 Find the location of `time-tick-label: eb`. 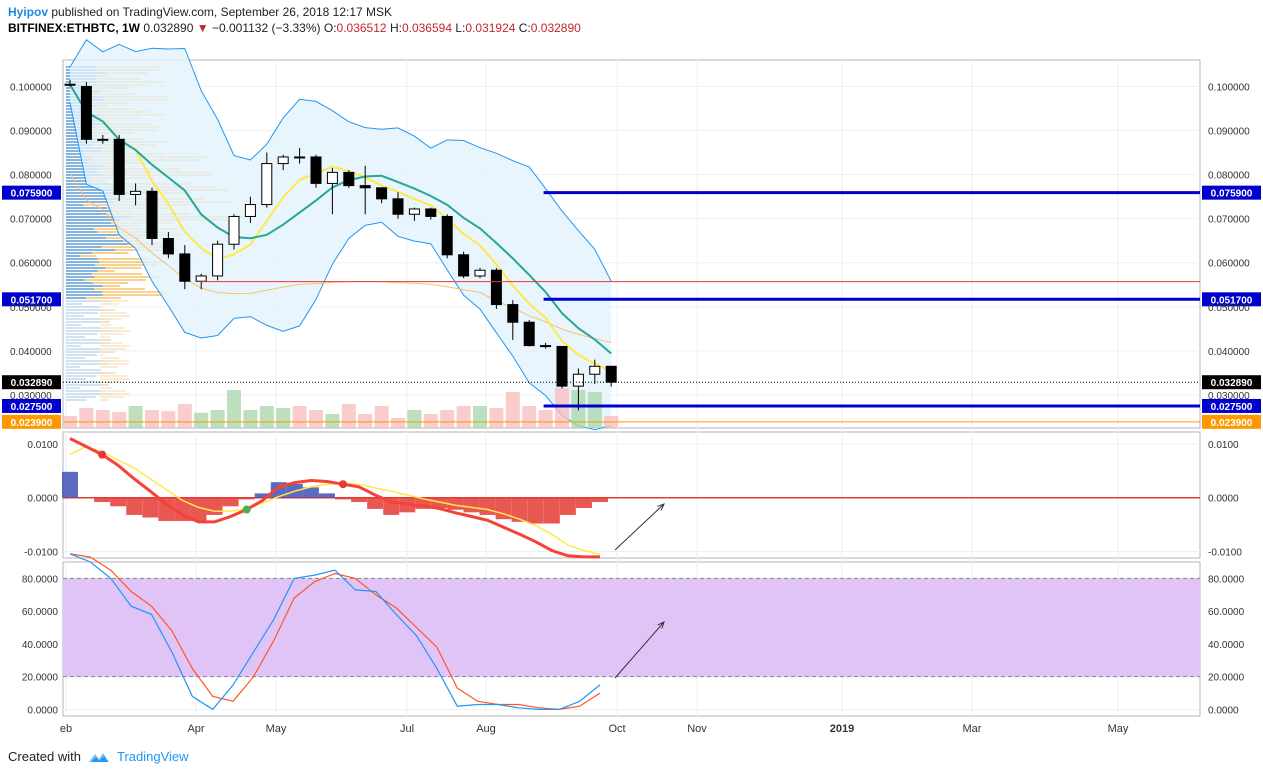

time-tick-label: eb is located at coordinates (66, 729).